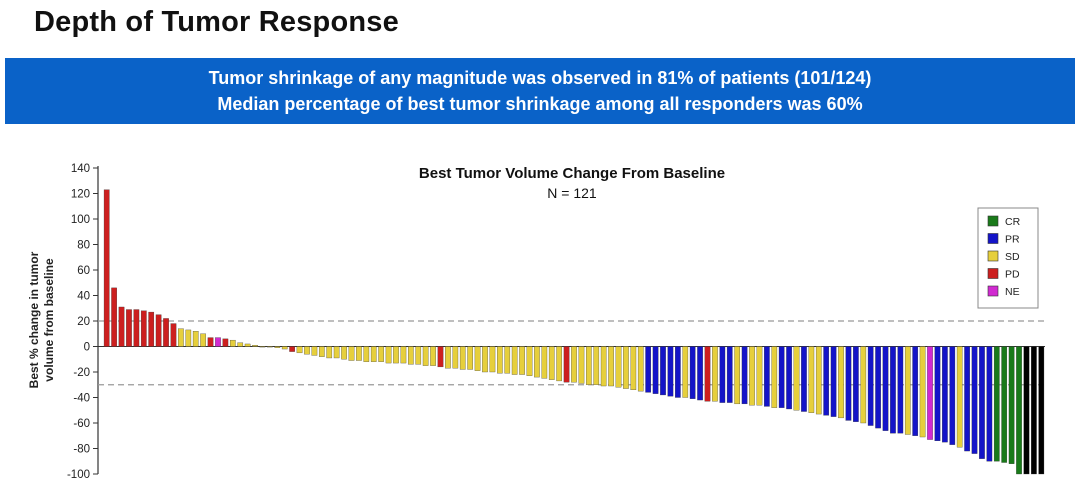 This screenshot has width=1080, height=494. Describe the element at coordinates (80, 169) in the screenshot. I see `y-tick-label: 140` at that location.